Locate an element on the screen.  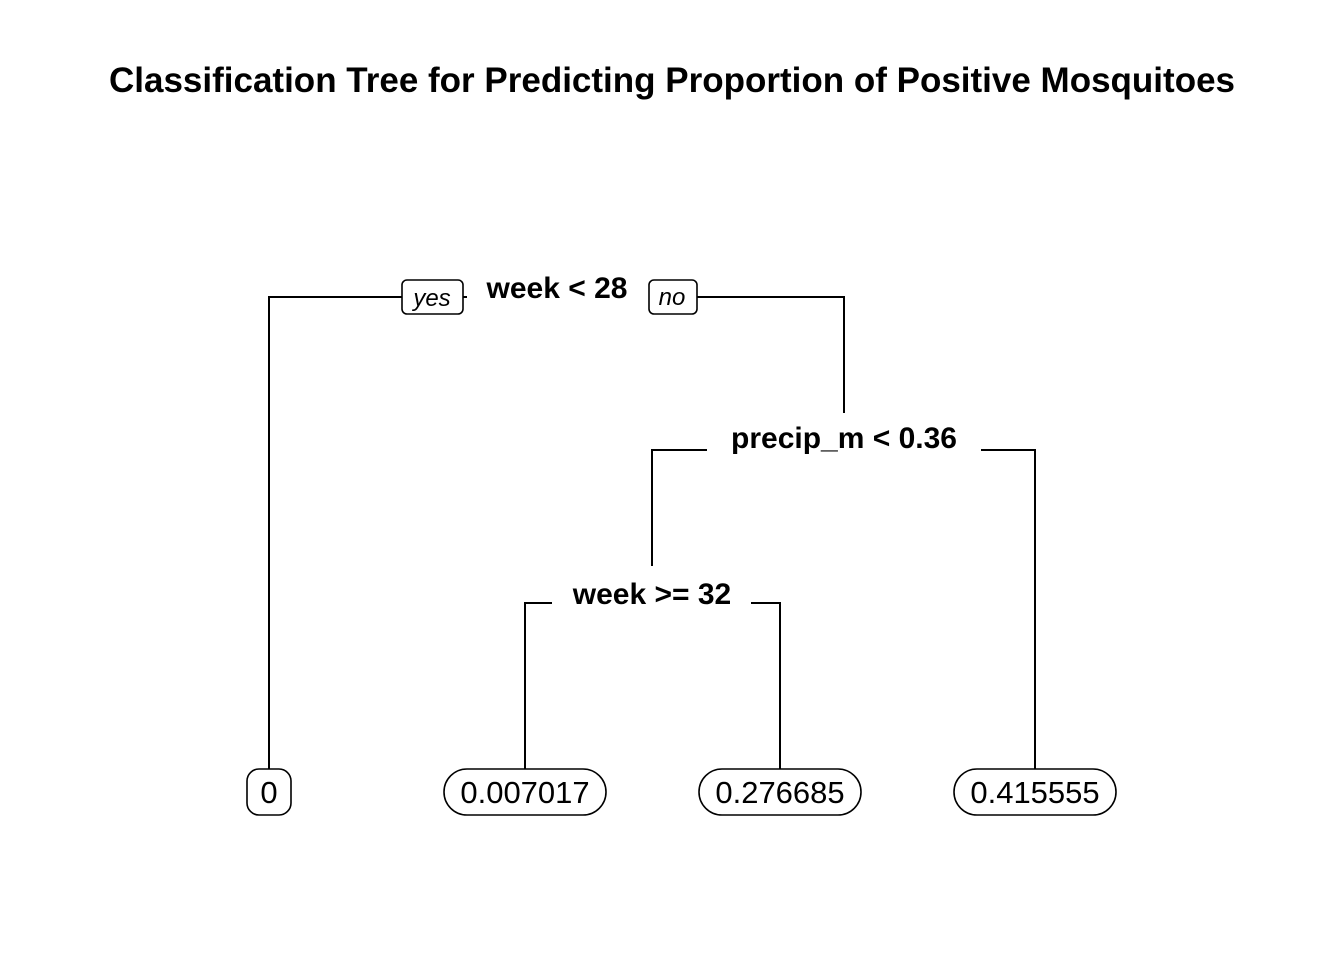
leaf-node: 0.276685 is located at coordinates (780, 792).